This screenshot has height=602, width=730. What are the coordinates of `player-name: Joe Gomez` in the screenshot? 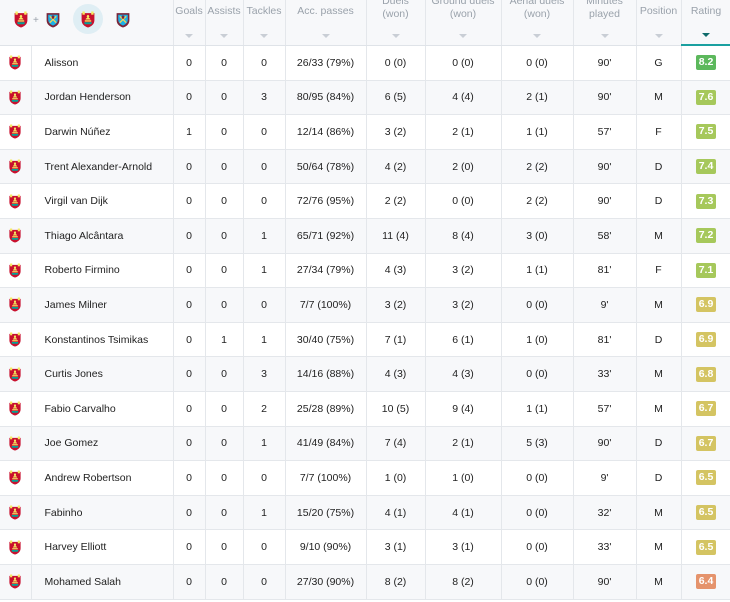 It's located at (102, 444).